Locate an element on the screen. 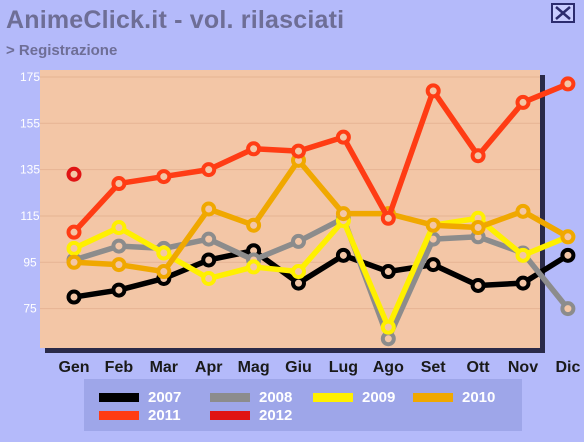 The image size is (584, 442). y-tick-label: 95 is located at coordinates (30, 262).